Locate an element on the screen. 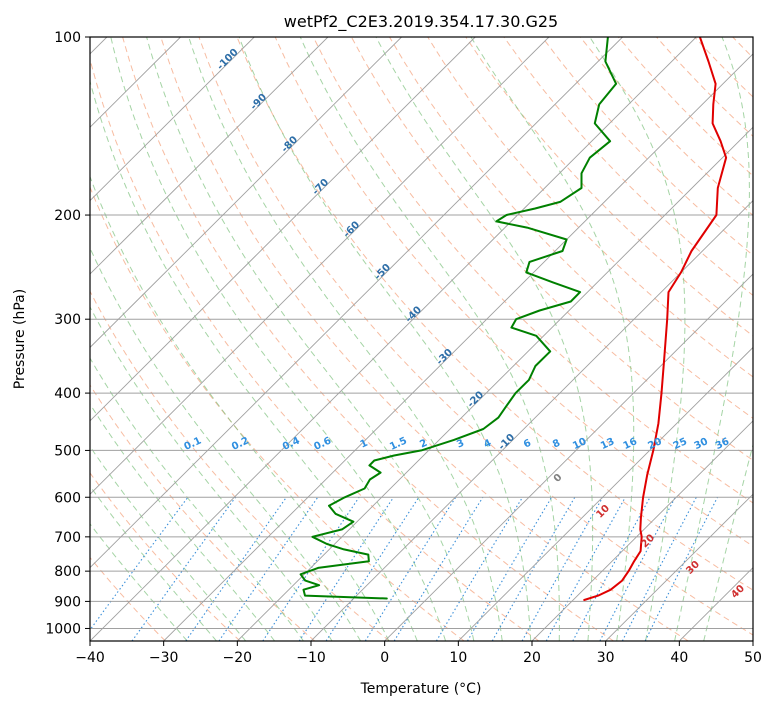  y-tick-label: 300 is located at coordinates (67, 320).